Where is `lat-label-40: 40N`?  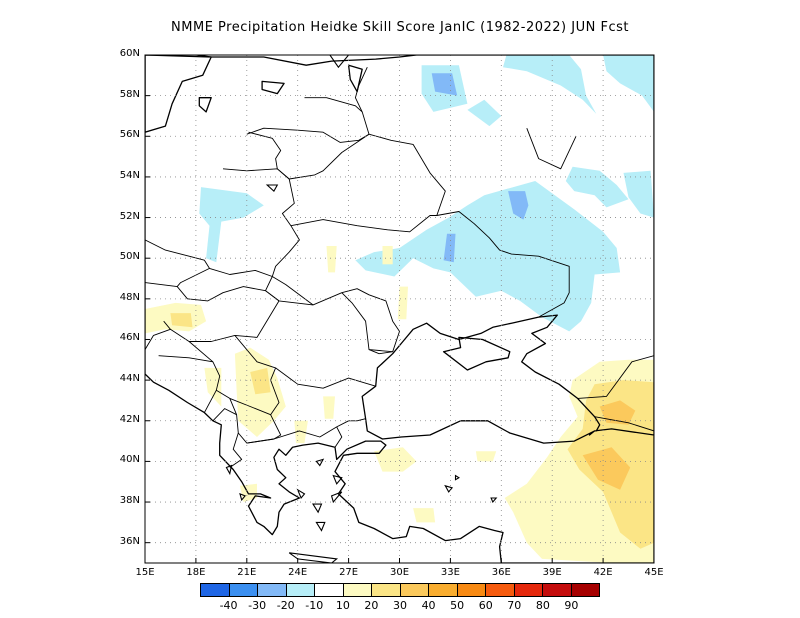 lat-label-40: 40N is located at coordinates (129, 460).